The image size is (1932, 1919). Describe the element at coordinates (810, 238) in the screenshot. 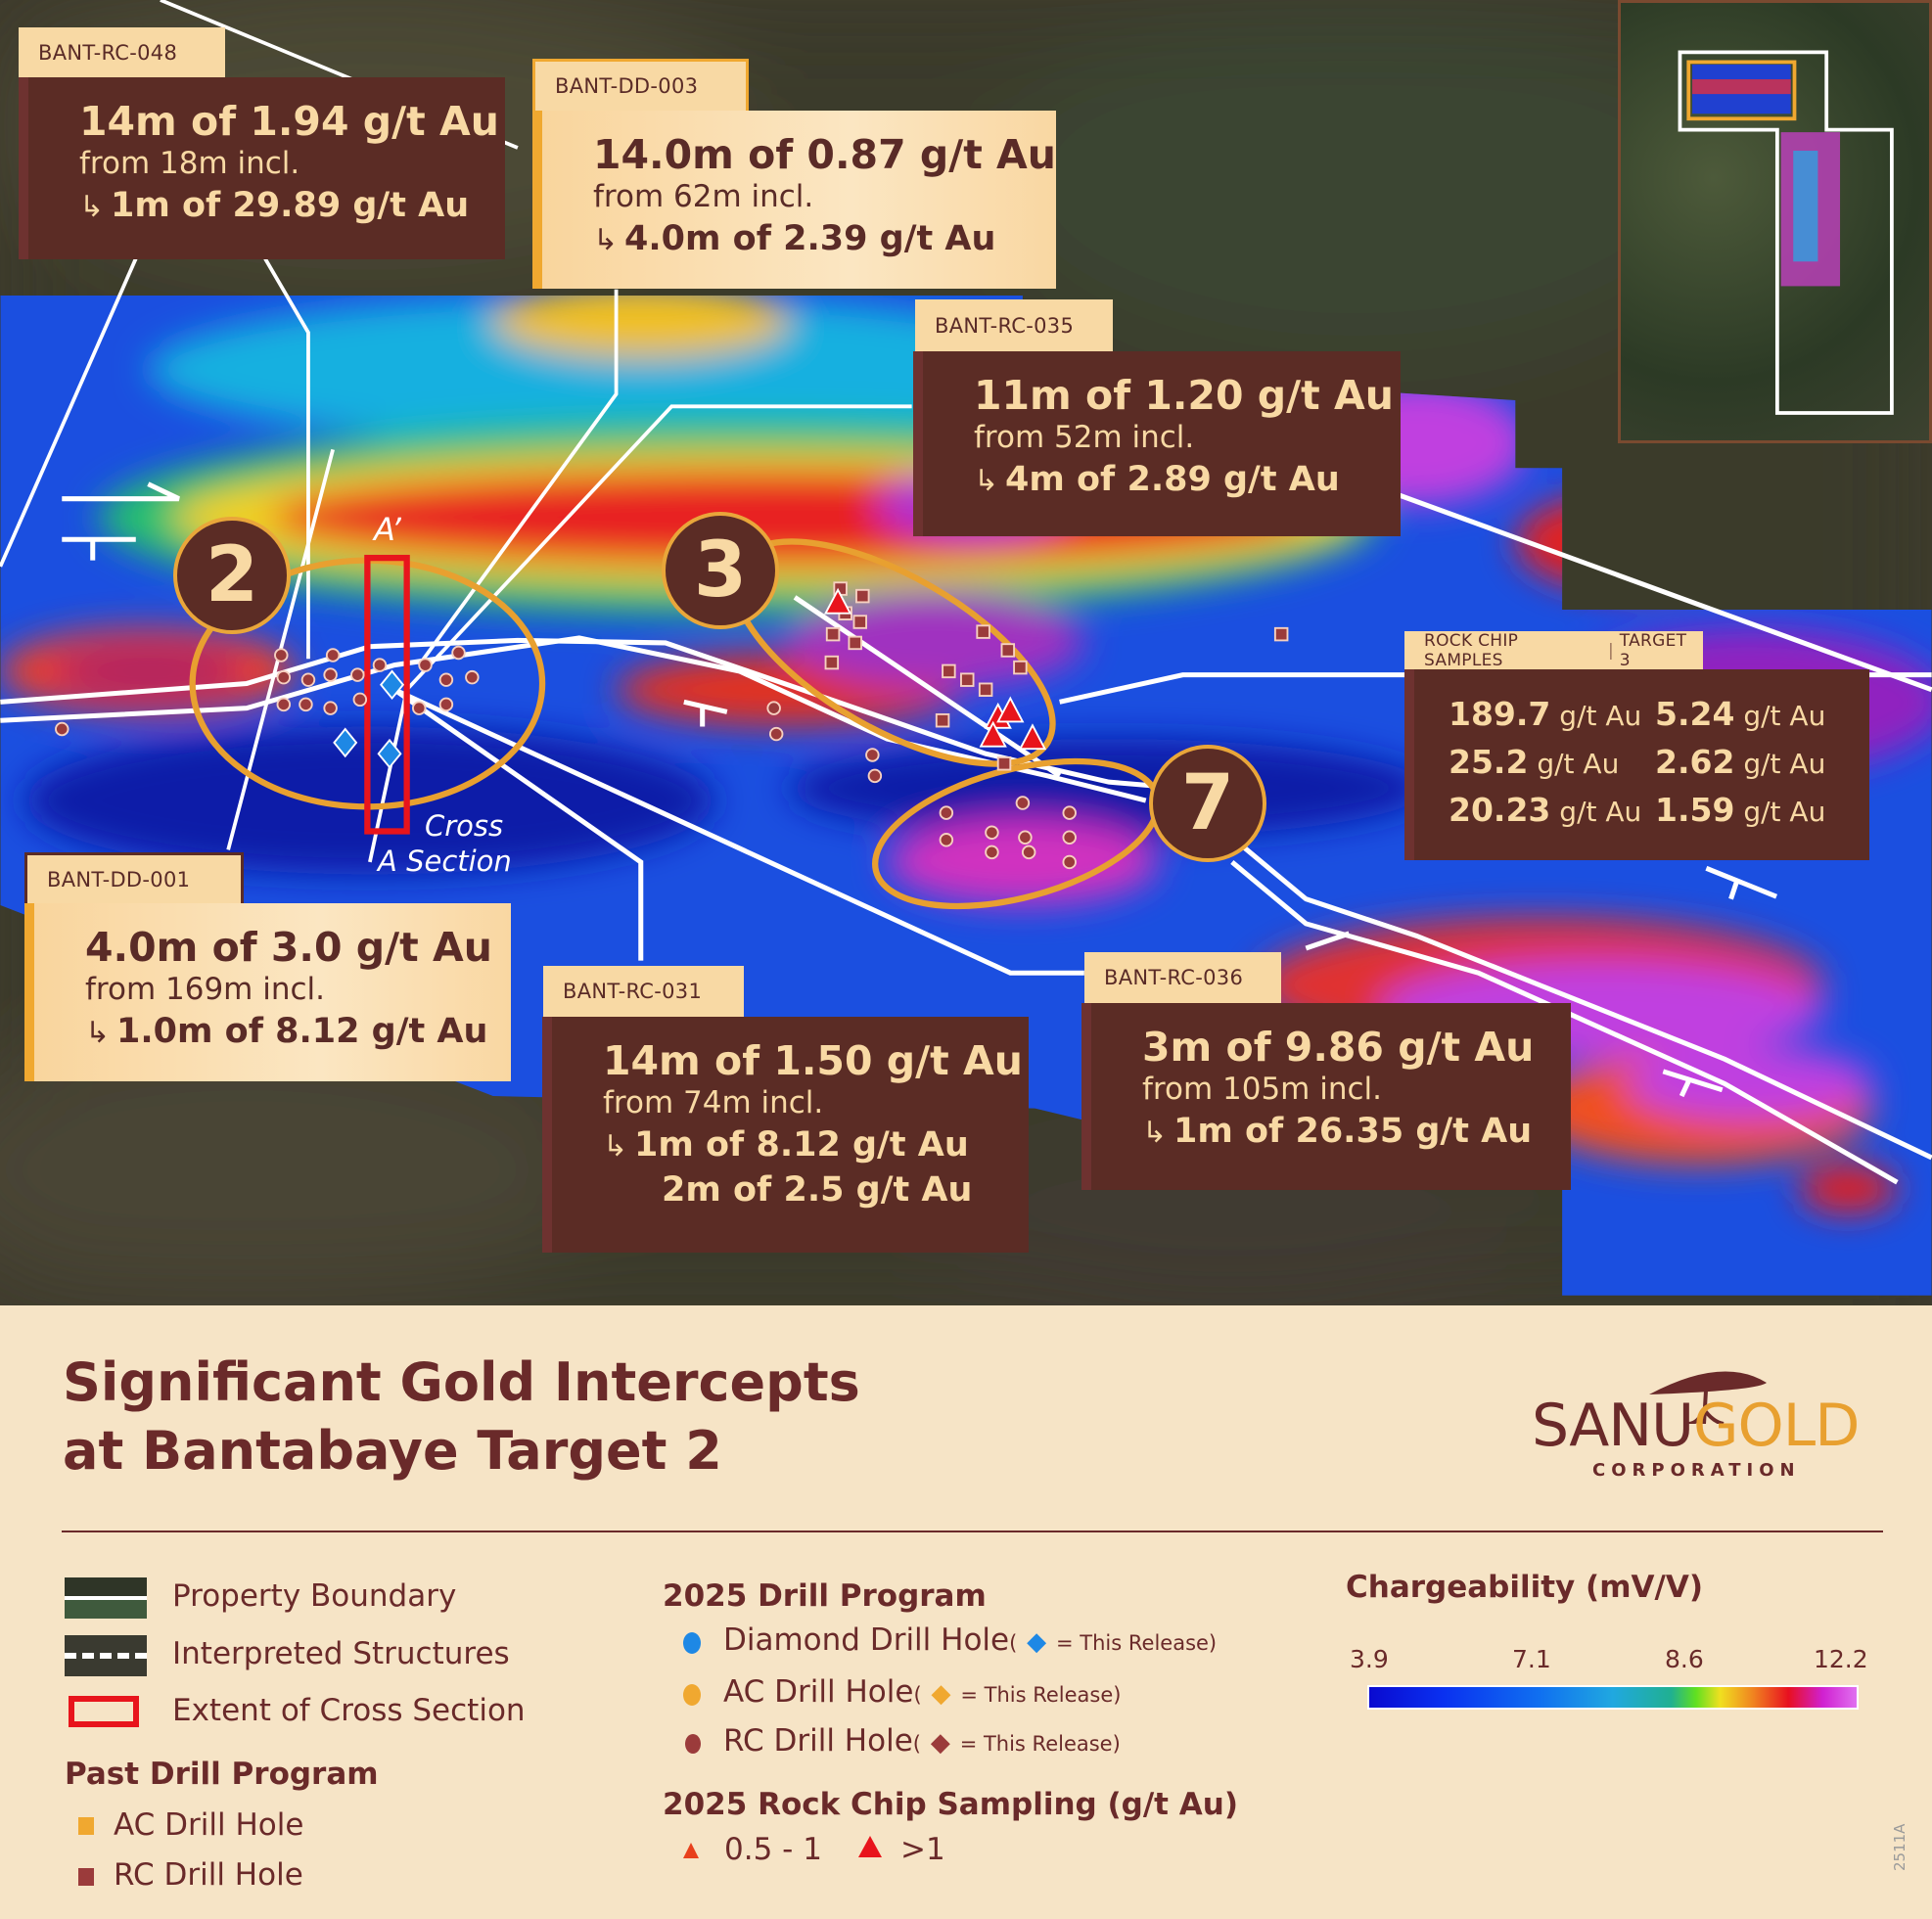

I see `included-text: 4.0m of 2.39 g/t Au` at that location.